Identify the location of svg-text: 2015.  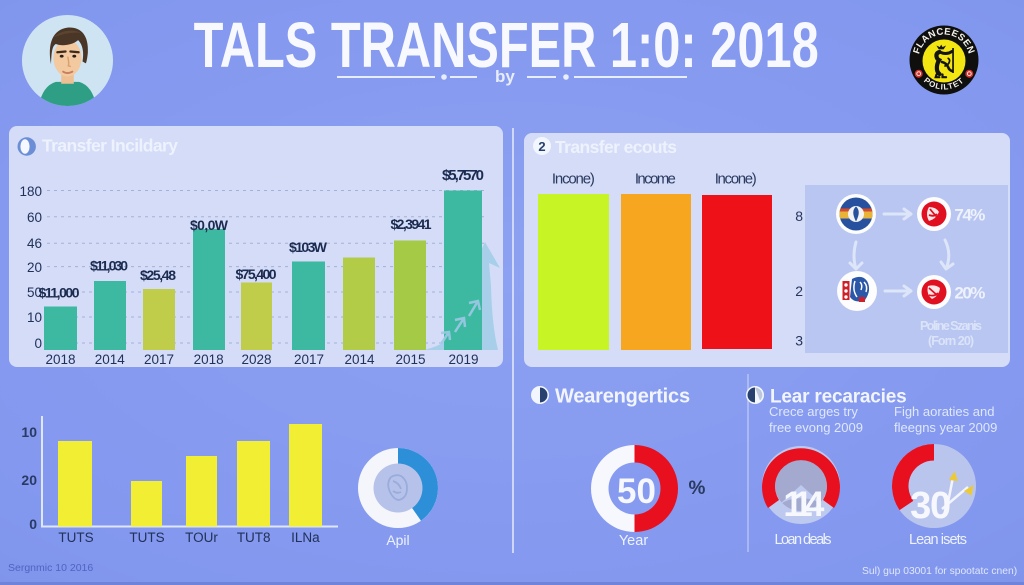
(410, 359).